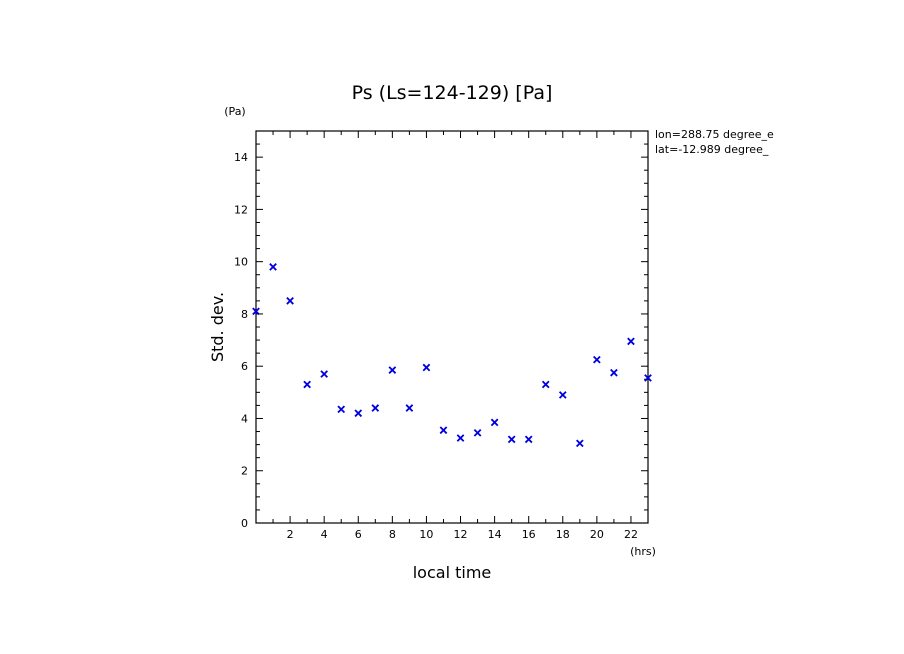 The width and height of the screenshot is (904, 654). What do you see at coordinates (452, 572) in the screenshot?
I see `x-axis-label: local time` at bounding box center [452, 572].